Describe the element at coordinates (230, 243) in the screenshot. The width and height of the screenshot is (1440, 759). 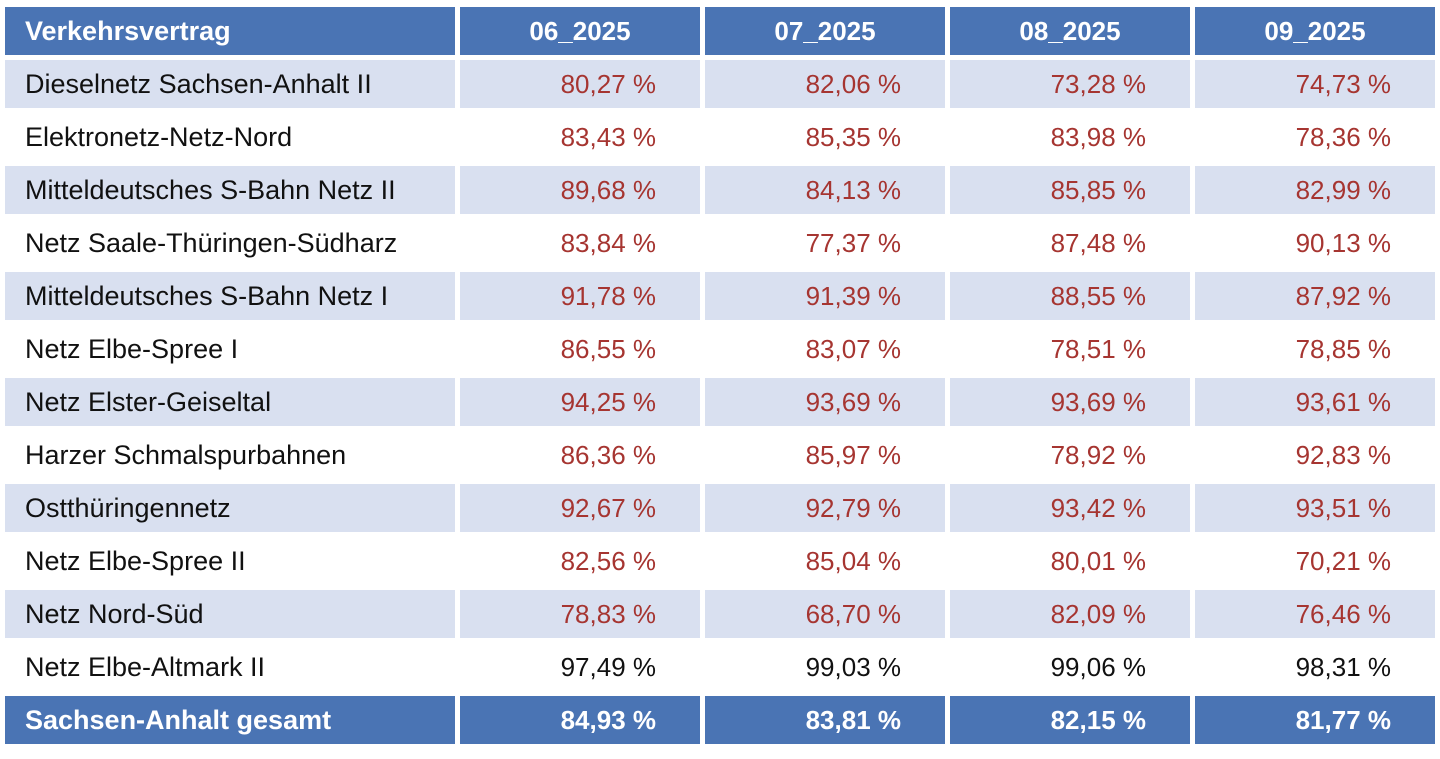
I see `contract-name: Netz Saale-Thüringen-Südharz` at that location.